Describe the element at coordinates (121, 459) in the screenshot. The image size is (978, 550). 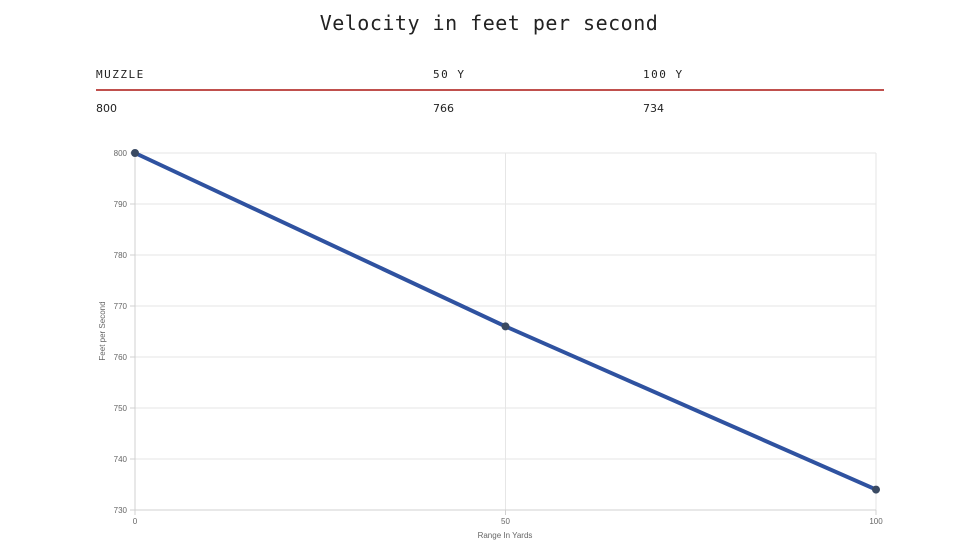
I see `y-tick-label: 740` at that location.